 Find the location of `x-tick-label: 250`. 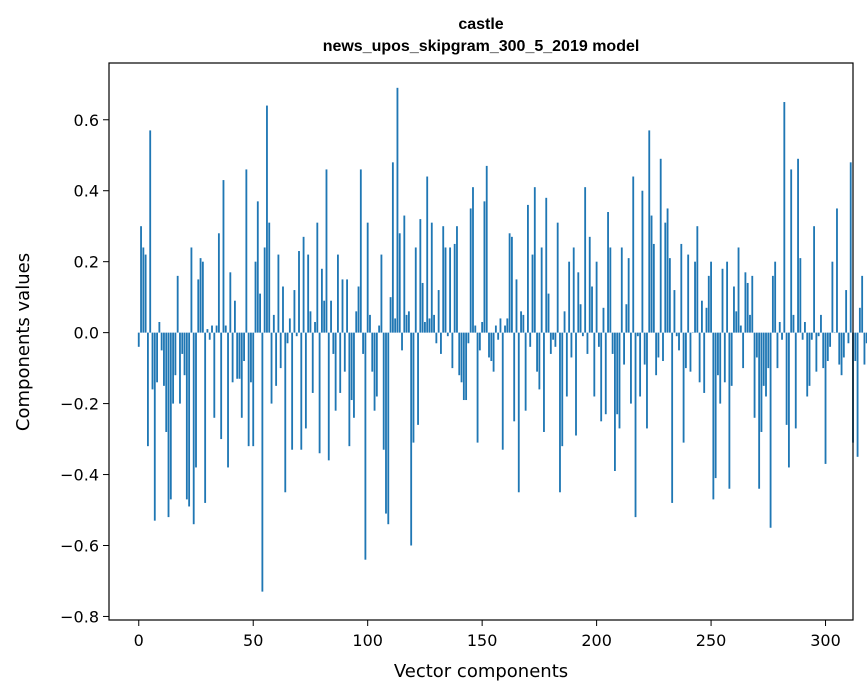

x-tick-label: 250 is located at coordinates (711, 640).